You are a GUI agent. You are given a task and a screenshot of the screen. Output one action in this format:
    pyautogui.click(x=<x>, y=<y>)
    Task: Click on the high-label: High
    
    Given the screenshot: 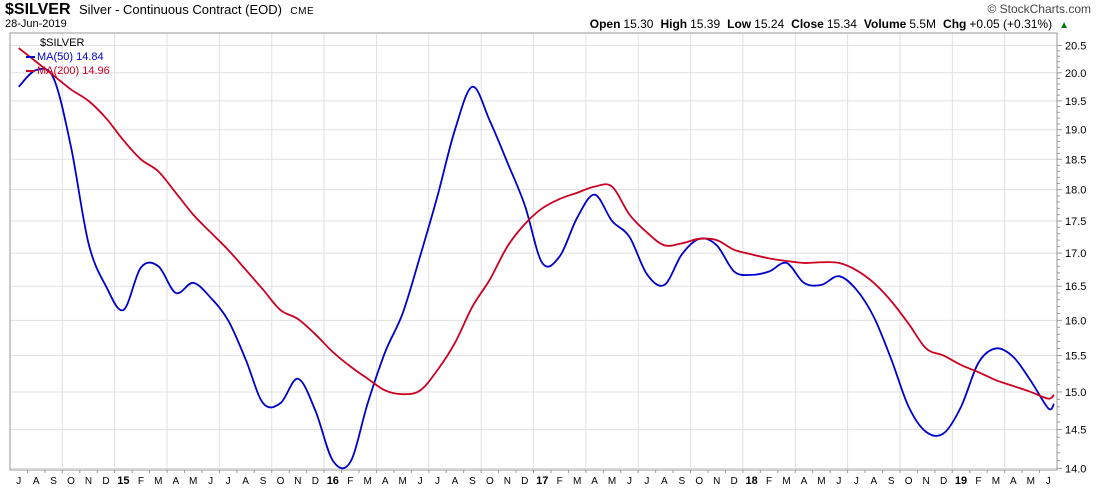 What is the action you would take?
    pyautogui.click(x=674, y=24)
    